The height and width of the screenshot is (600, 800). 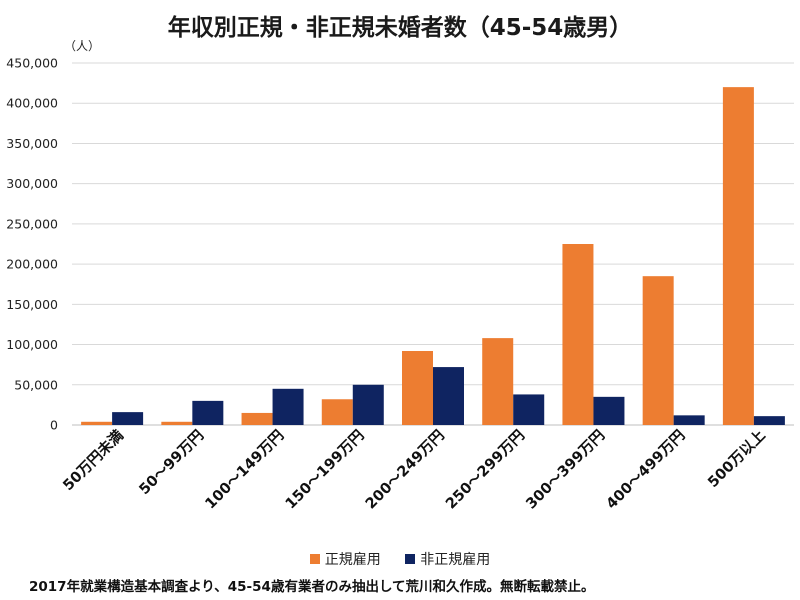 I want to click on y-tick-label: 350,000, so click(x=32, y=143).